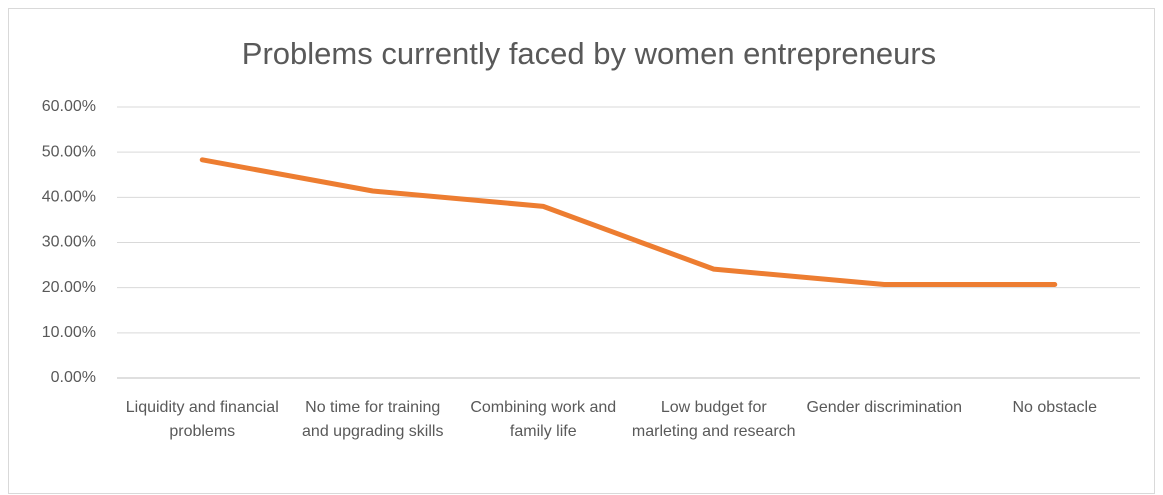  I want to click on y-tick-label: 0.00%, so click(73, 377).